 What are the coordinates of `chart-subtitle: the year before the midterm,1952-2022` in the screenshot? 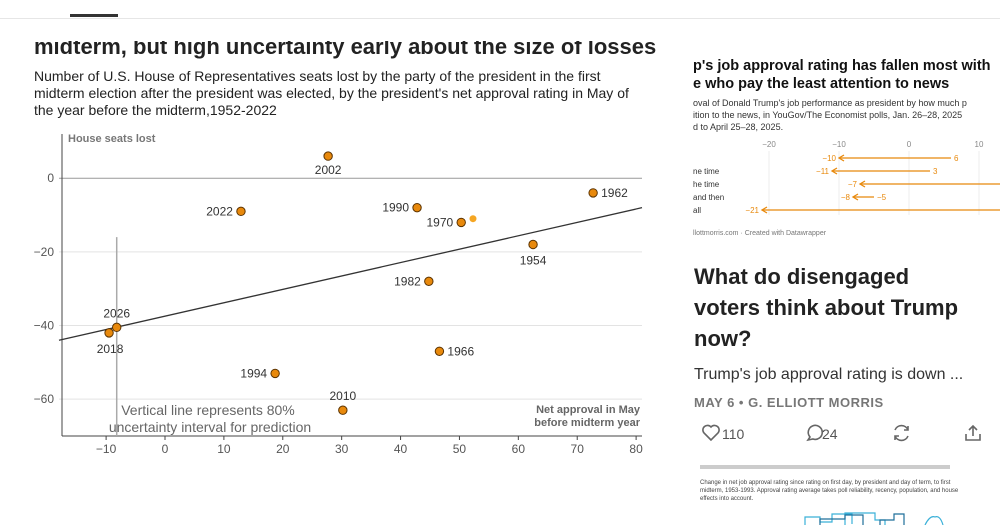 It's located at (155, 110).